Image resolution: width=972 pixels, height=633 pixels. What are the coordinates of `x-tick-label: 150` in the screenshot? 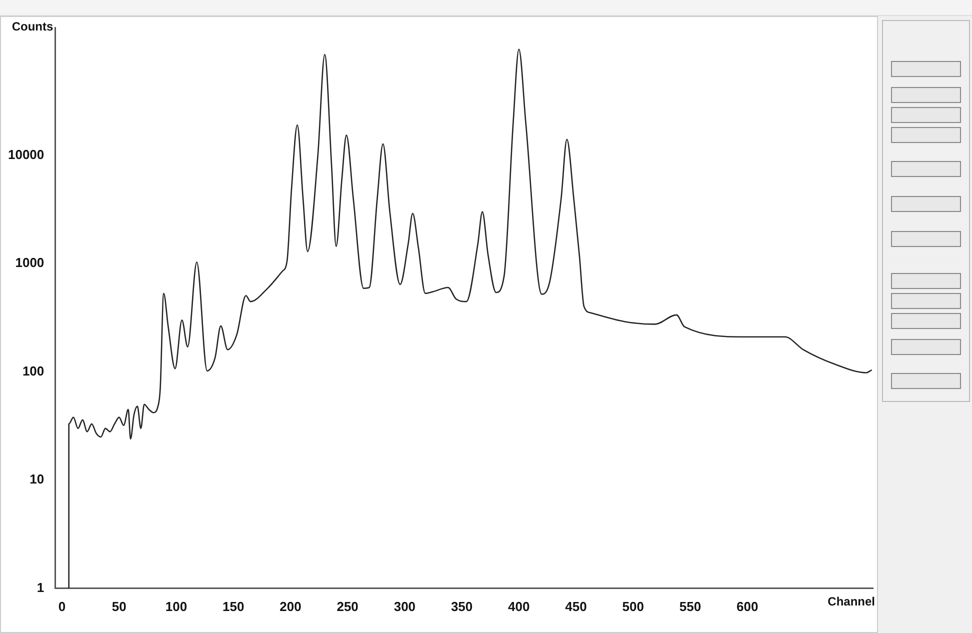 It's located at (233, 606).